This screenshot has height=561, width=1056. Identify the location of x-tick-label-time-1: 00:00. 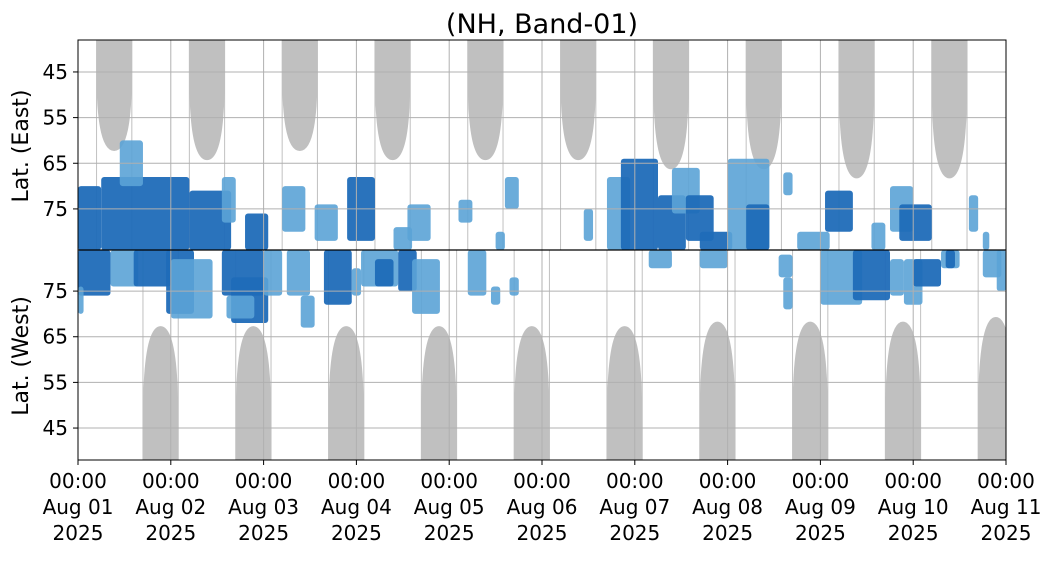
(78, 481).